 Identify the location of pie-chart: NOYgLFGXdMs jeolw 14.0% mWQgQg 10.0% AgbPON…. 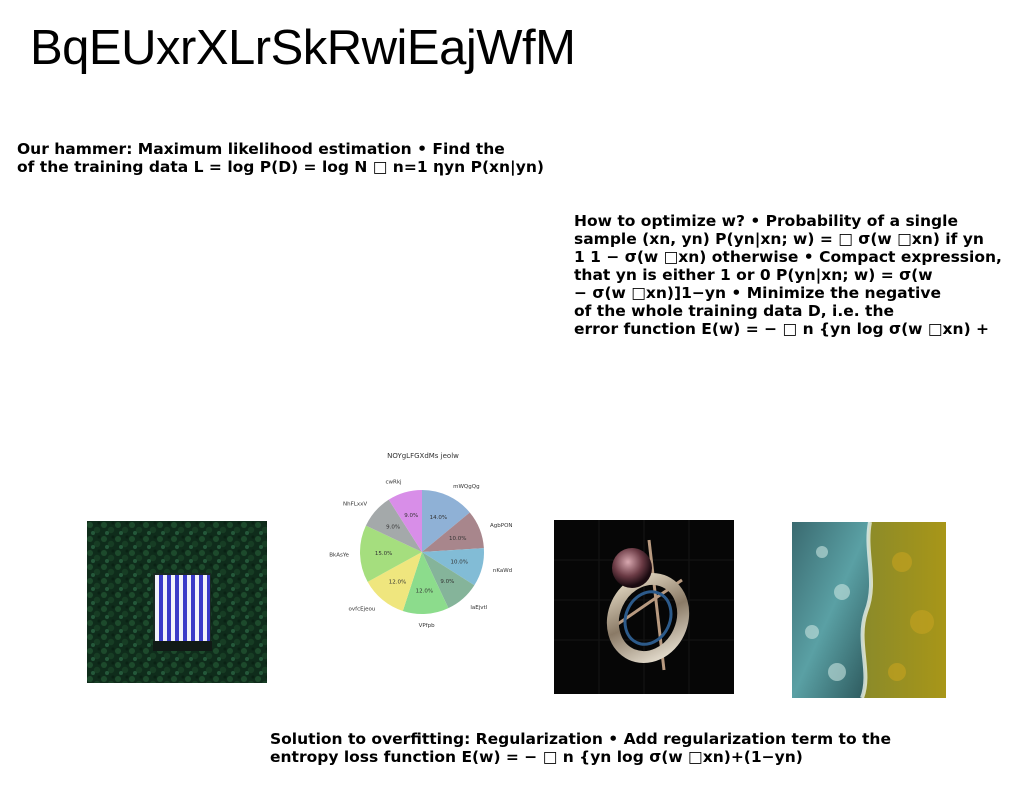
(421, 540).